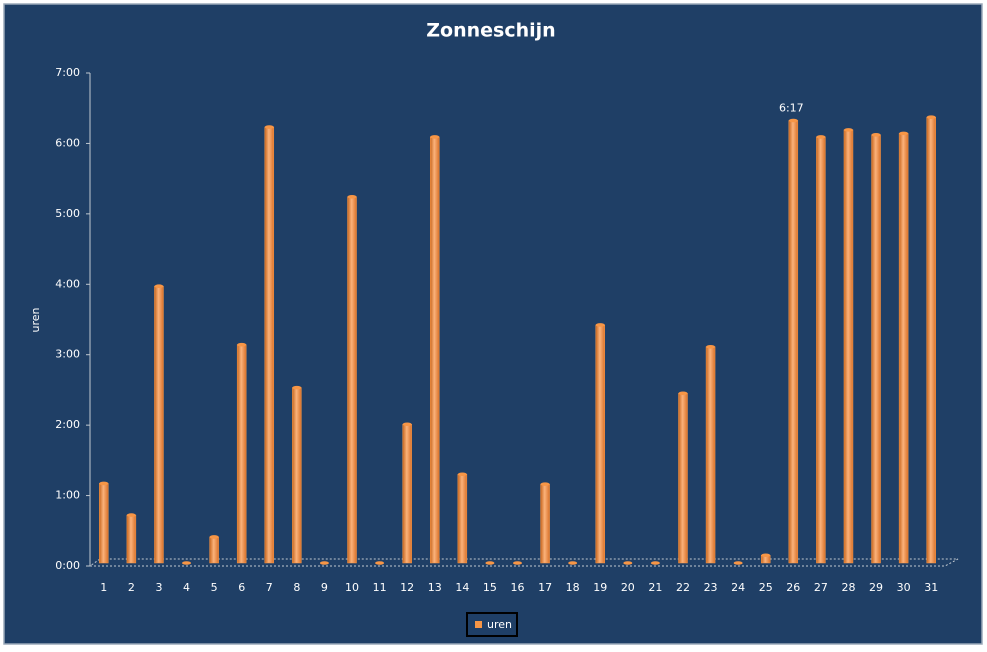 This screenshot has height=652, width=987. What do you see at coordinates (478, 624) in the screenshot?
I see `legend-swatch` at bounding box center [478, 624].